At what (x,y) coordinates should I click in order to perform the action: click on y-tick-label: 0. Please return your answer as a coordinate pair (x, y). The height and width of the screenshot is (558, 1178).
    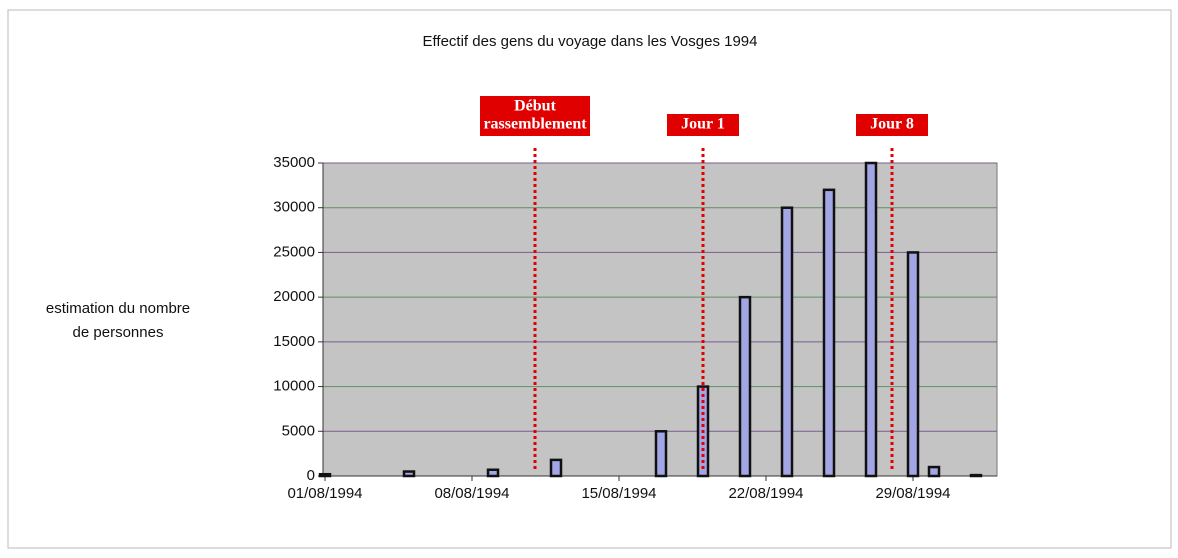
    Looking at the image, I should click on (311, 475).